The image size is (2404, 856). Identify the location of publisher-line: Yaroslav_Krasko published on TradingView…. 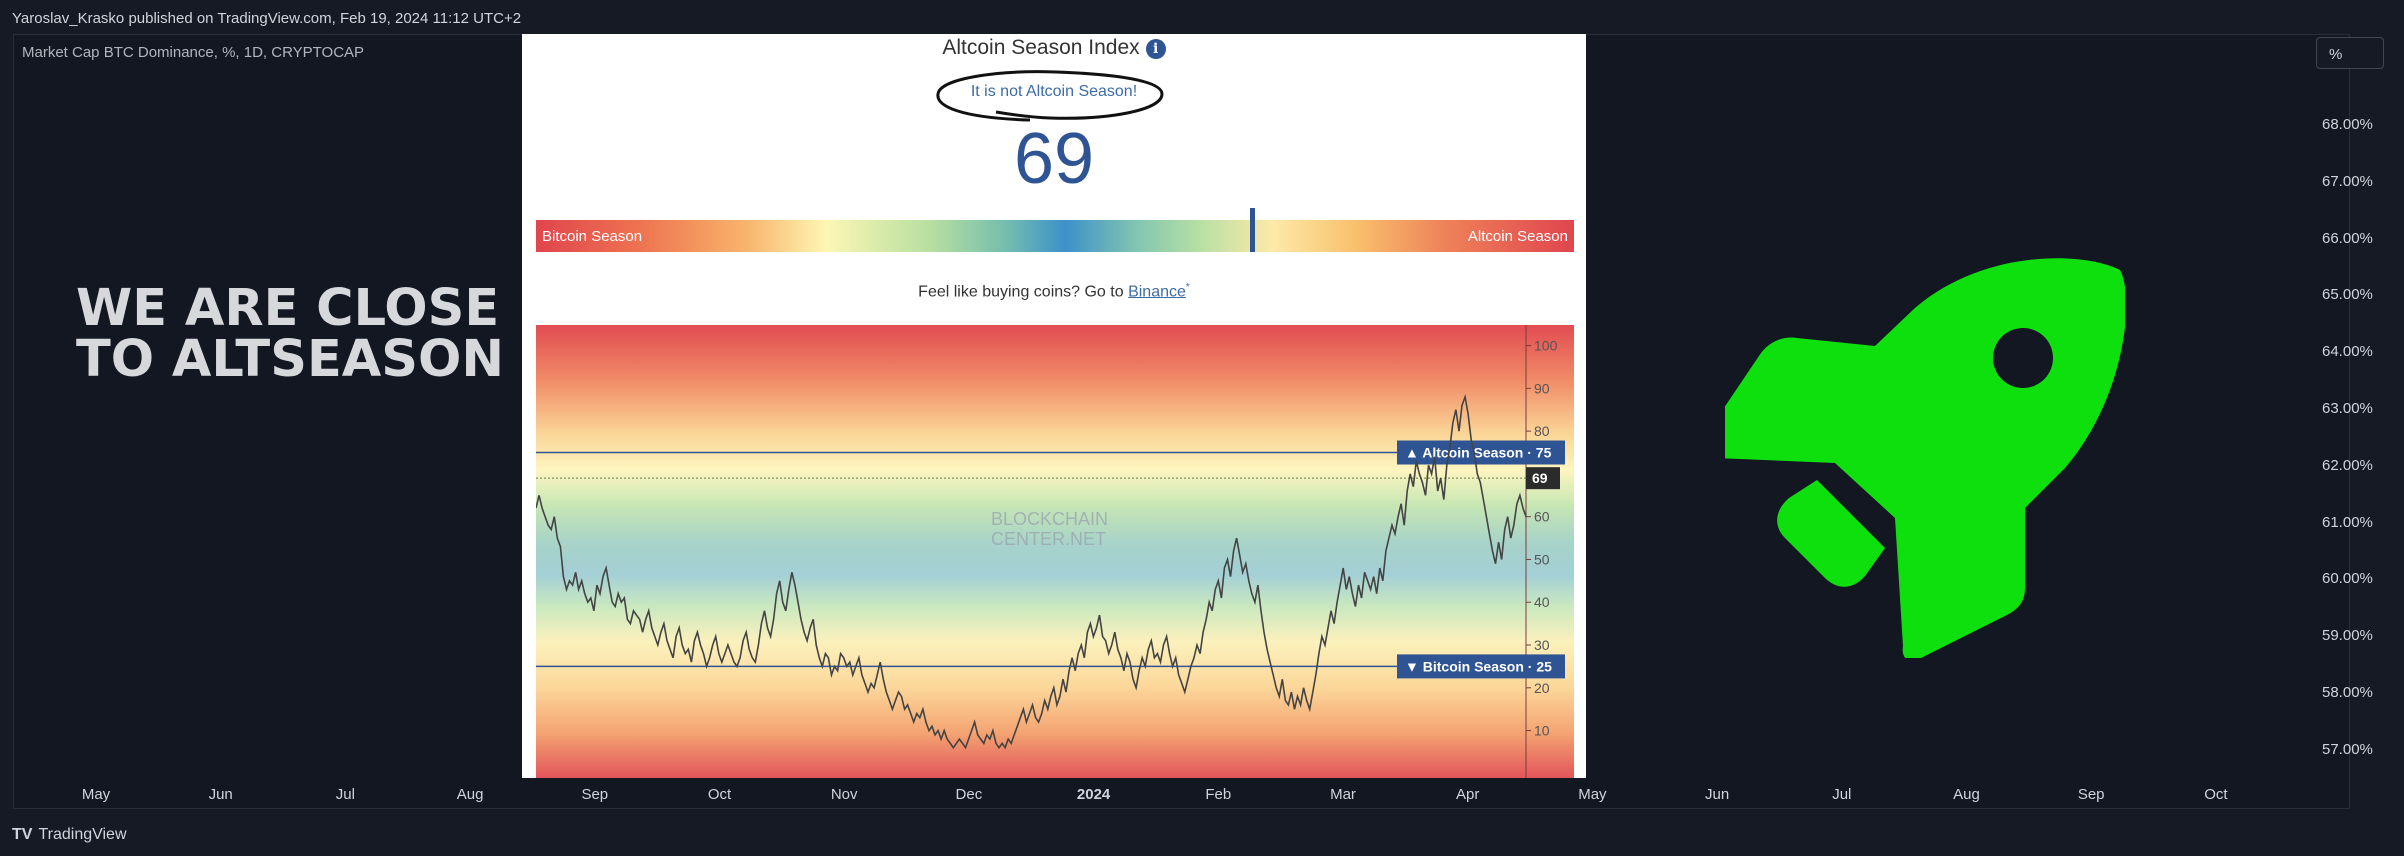
(267, 18).